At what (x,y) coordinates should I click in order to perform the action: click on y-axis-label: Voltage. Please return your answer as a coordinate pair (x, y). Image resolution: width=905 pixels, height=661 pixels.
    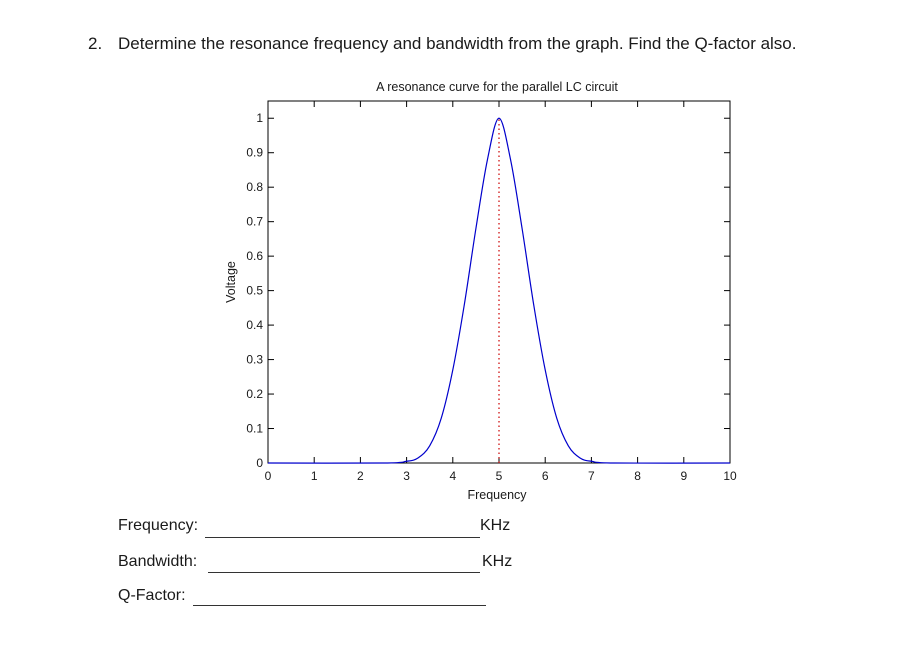
    Looking at the image, I should click on (231, 282).